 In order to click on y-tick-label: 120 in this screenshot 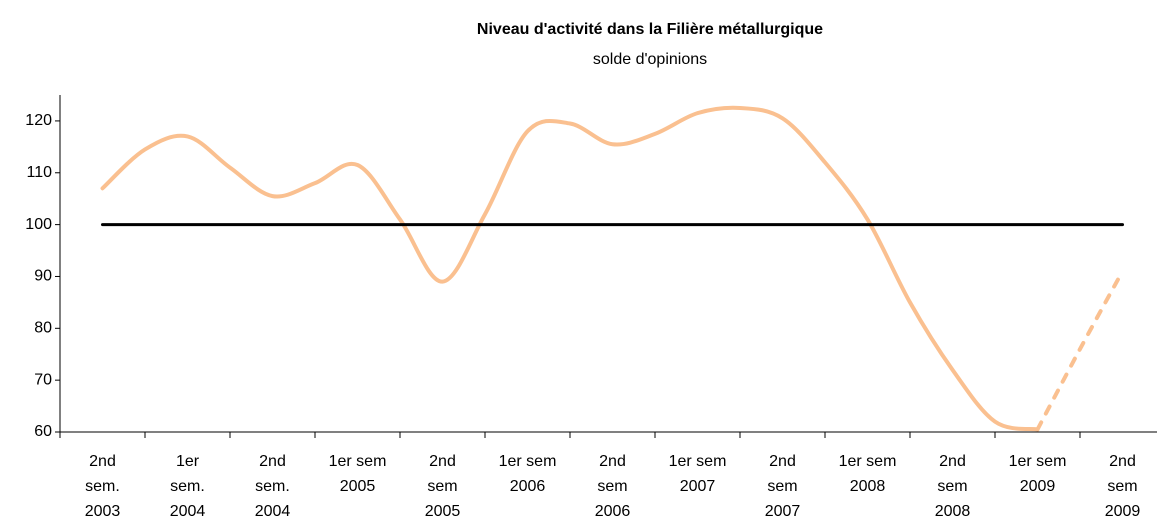, I will do `click(38, 120)`.